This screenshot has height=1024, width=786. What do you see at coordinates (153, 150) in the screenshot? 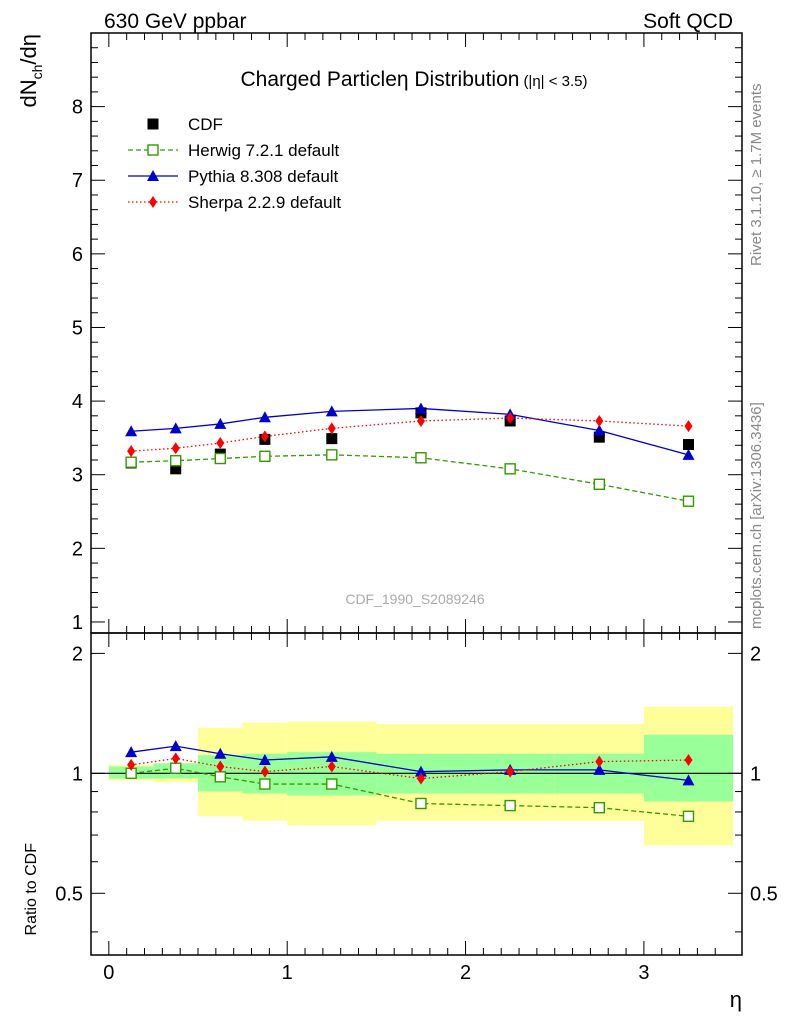
I see `legend-herwig-marker` at bounding box center [153, 150].